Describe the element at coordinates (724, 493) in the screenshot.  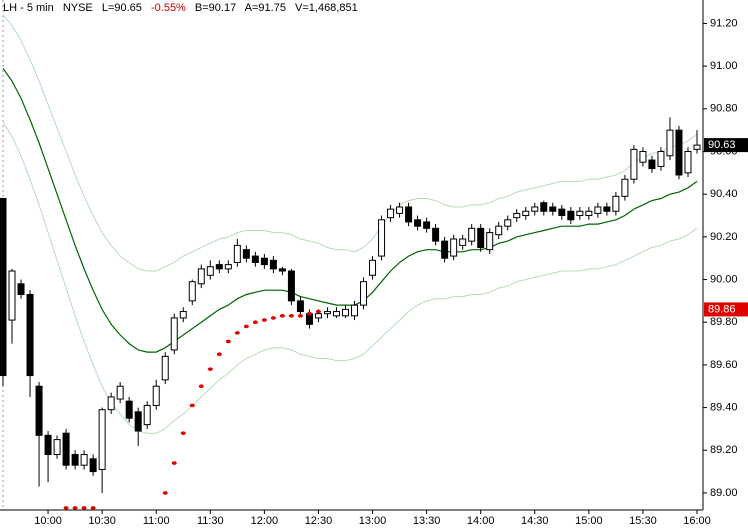
I see `y-tick-label: 89.00` at that location.